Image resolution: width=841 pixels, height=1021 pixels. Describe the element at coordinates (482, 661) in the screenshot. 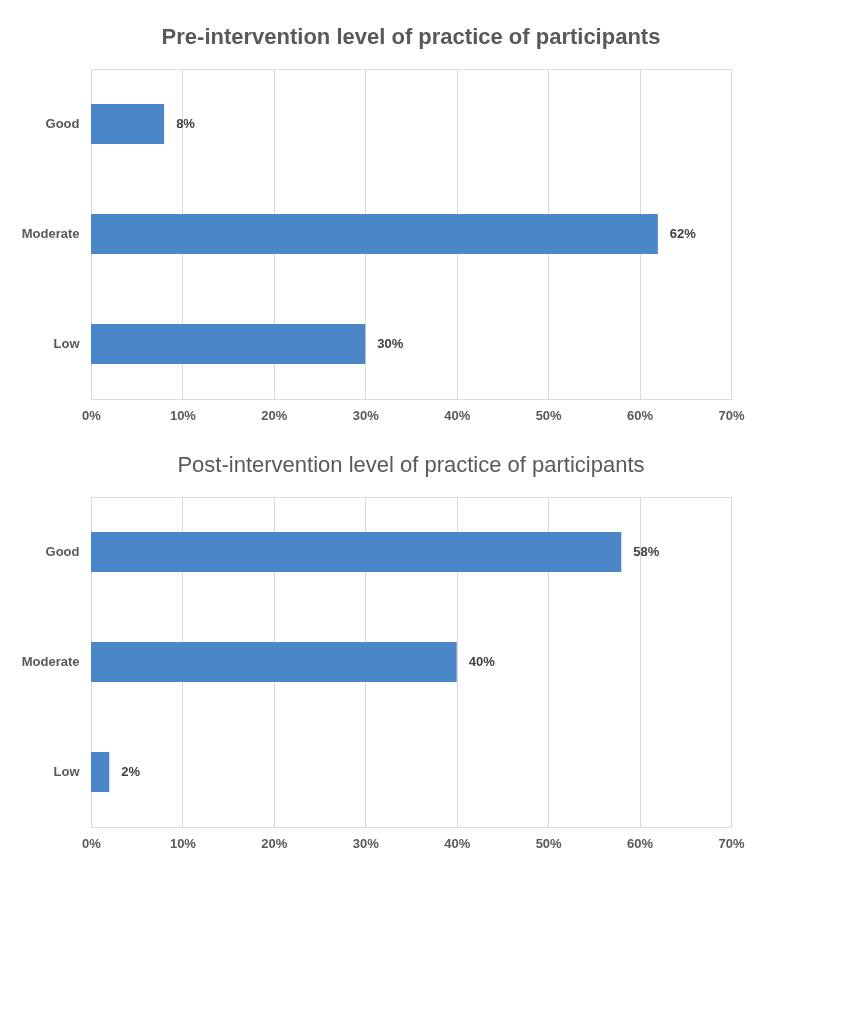

I see `data-label: 40%` at that location.